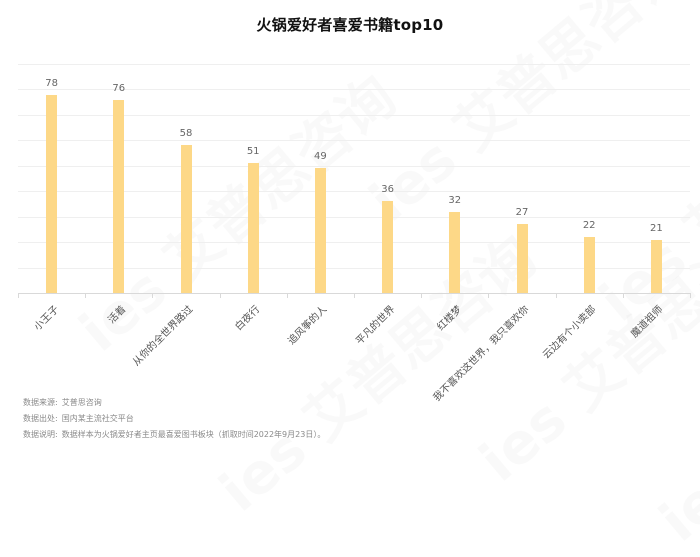 Image resolution: width=700 pixels, height=557 pixels. Describe the element at coordinates (81, 402) in the screenshot. I see `note-source-value: 艾普思咨询` at that location.